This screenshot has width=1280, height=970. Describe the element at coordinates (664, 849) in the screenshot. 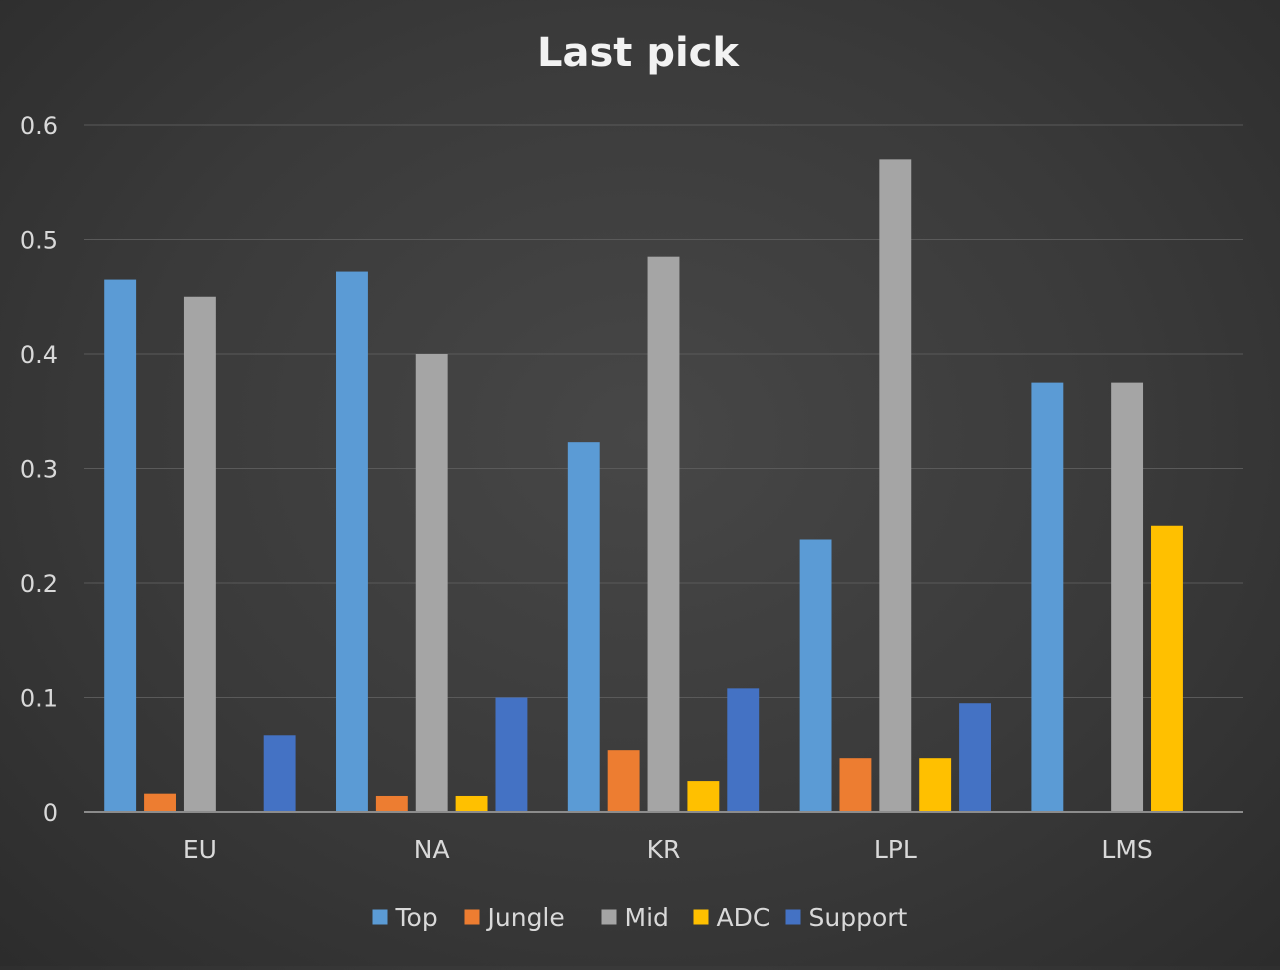

I see `x-tick-label: KR` at that location.